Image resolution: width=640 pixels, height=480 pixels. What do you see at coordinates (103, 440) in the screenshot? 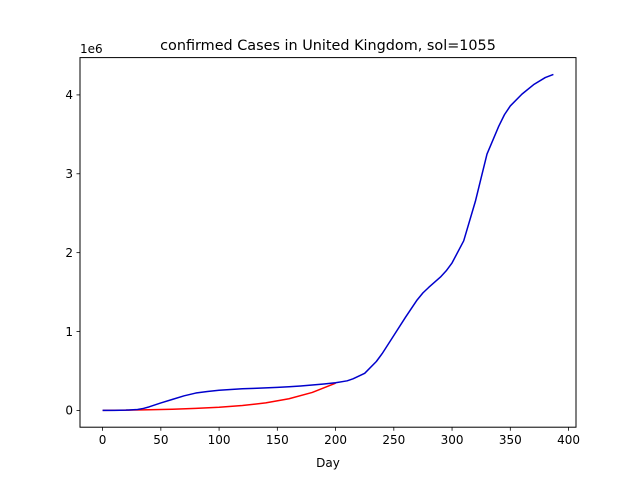
I see `x-tick-label: 0` at bounding box center [103, 440].